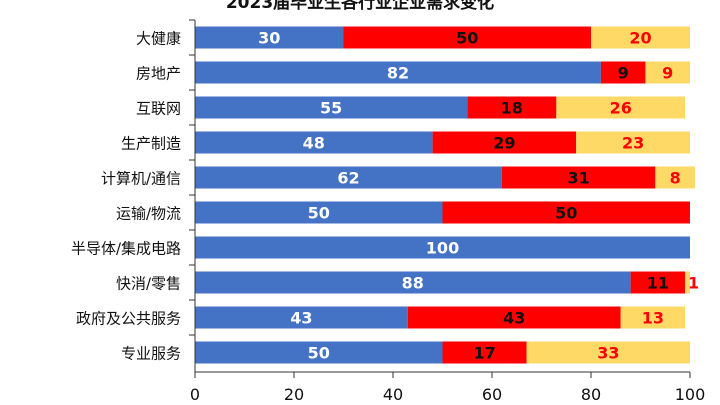  Describe the element at coordinates (360, 6) in the screenshot. I see `chart-title: 2023届毕业生各行业企业需求变化` at that location.